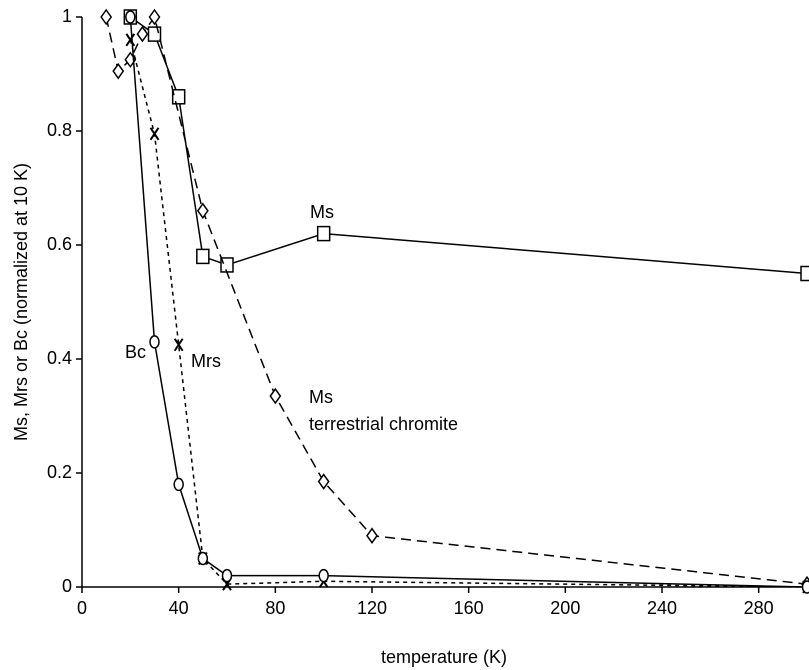 The width and height of the screenshot is (809, 670). I want to click on y-tick-label: 0, so click(67, 586).